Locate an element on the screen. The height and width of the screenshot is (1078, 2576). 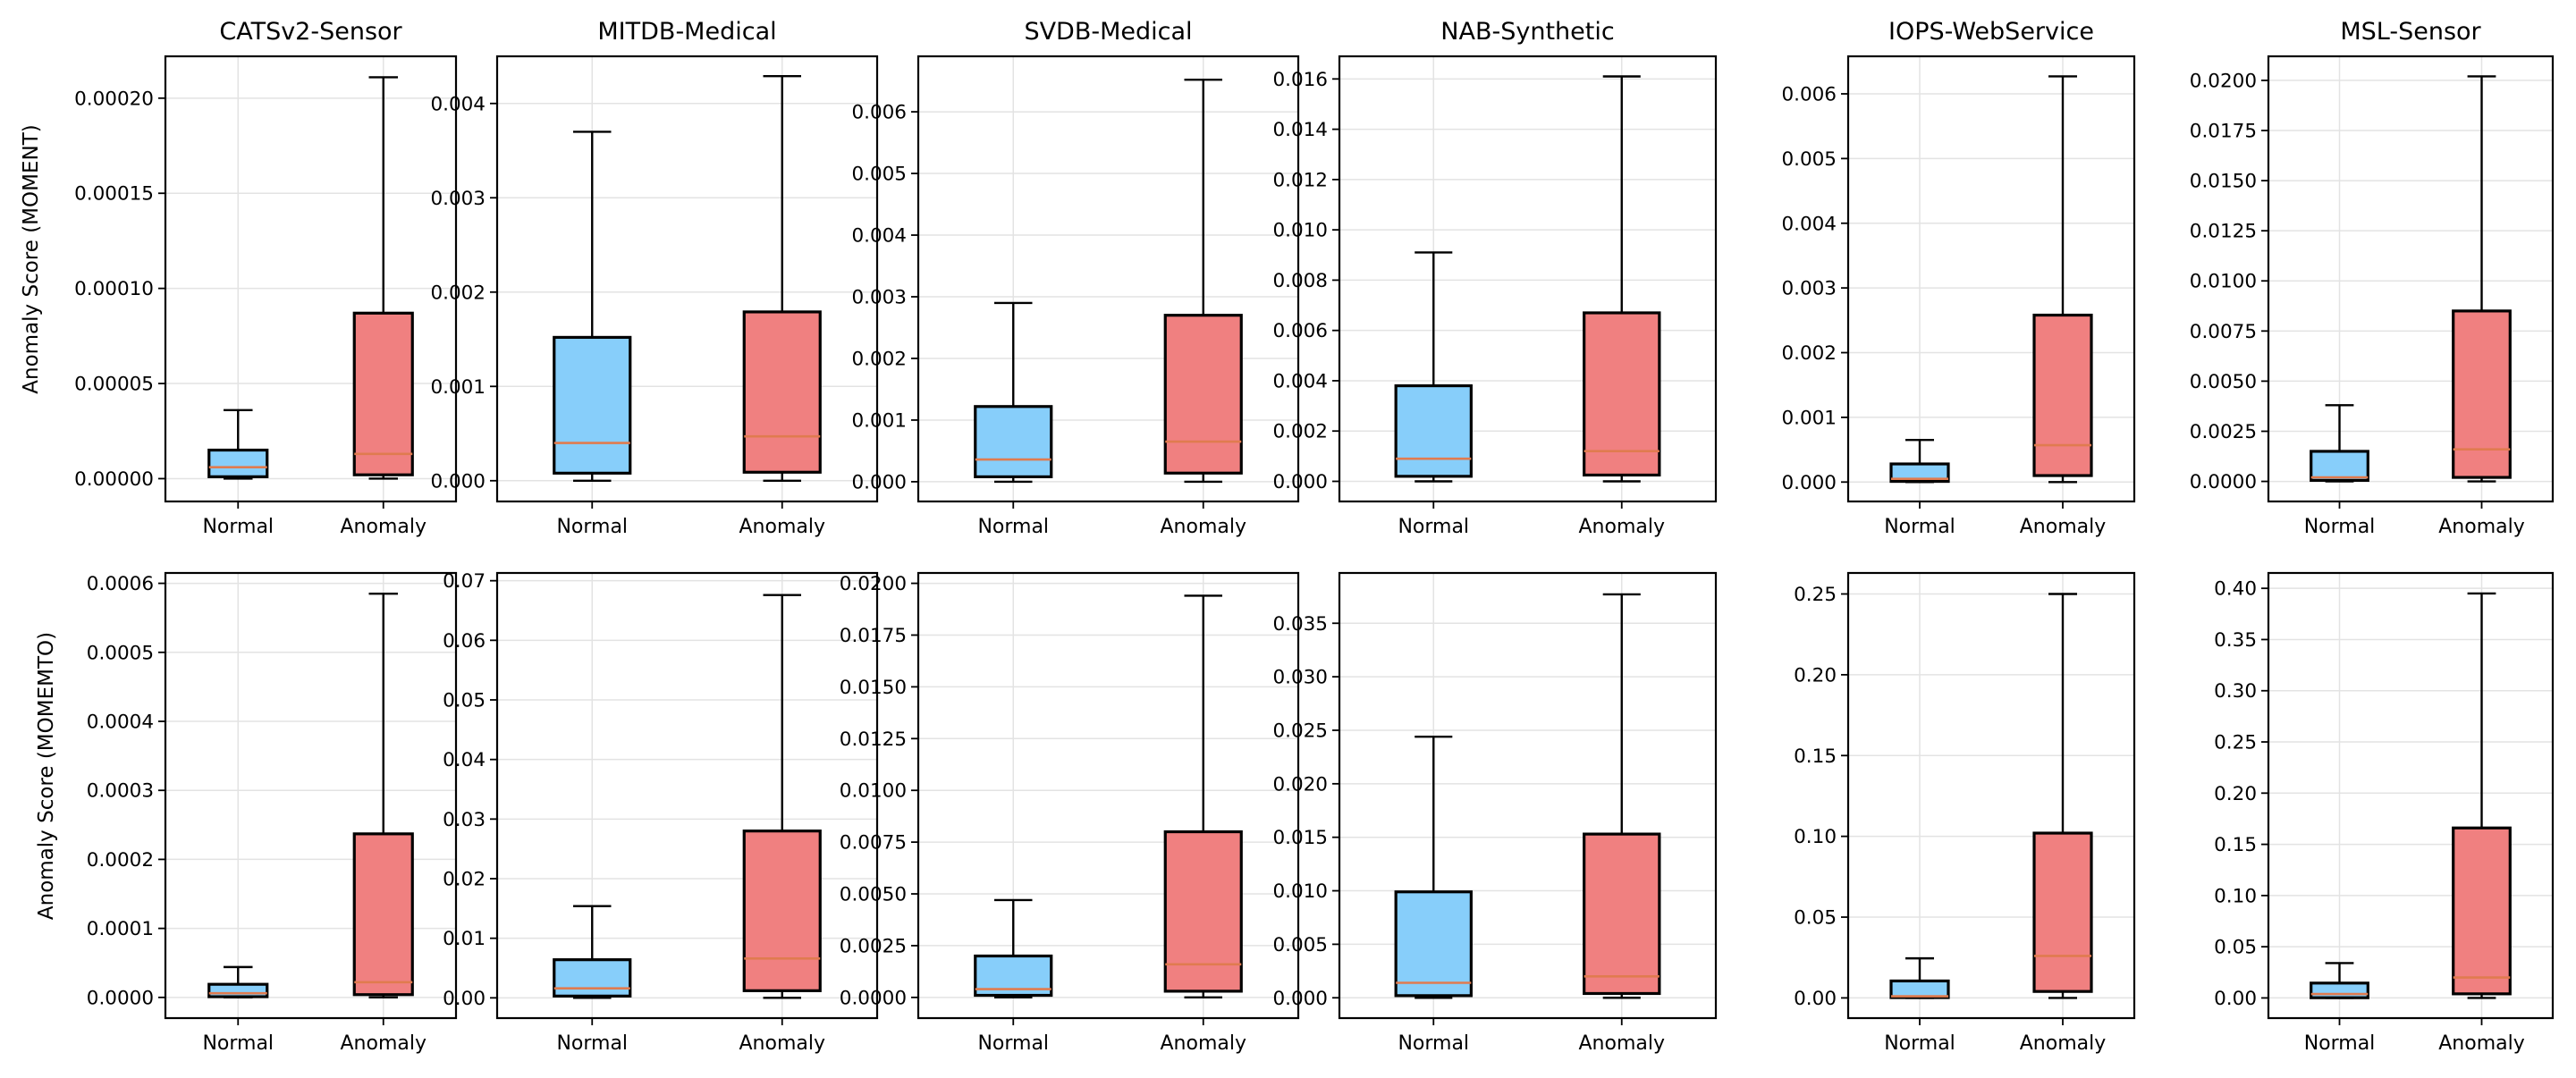
y-tick-label: 0.00005 is located at coordinates (114, 385).